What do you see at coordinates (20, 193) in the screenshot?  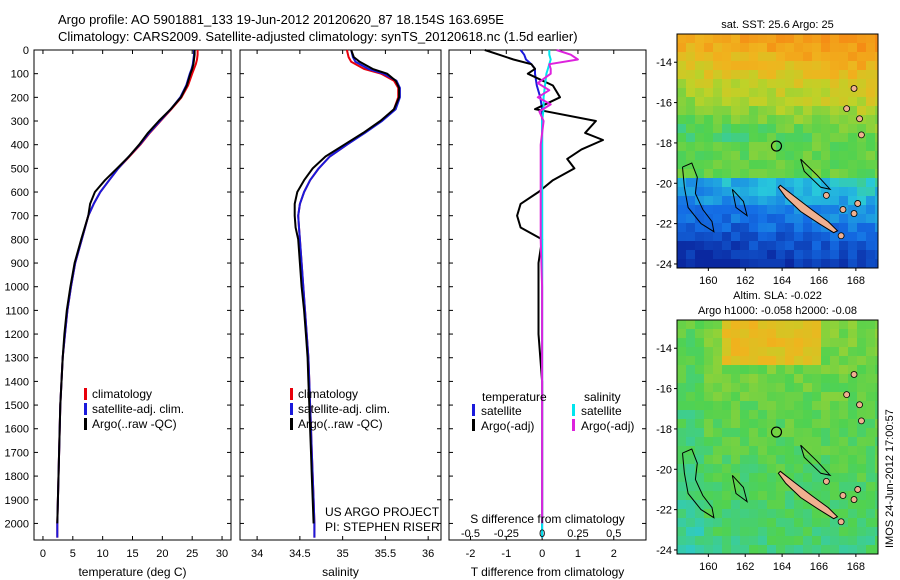 I see `y-tick-label: 600` at bounding box center [20, 193].